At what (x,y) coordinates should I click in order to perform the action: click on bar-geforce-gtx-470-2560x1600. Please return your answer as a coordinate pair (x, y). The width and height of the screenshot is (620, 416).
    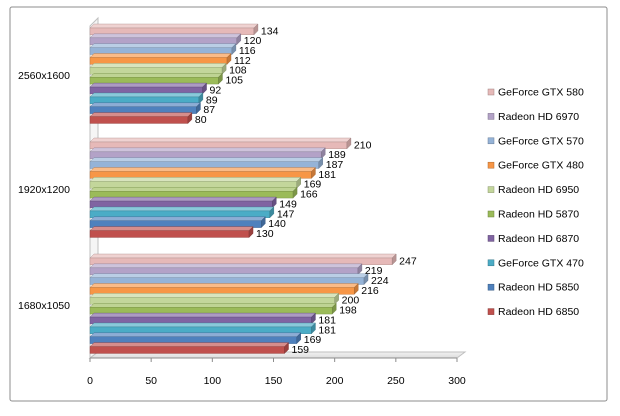
    Looking at the image, I should click on (146, 98).